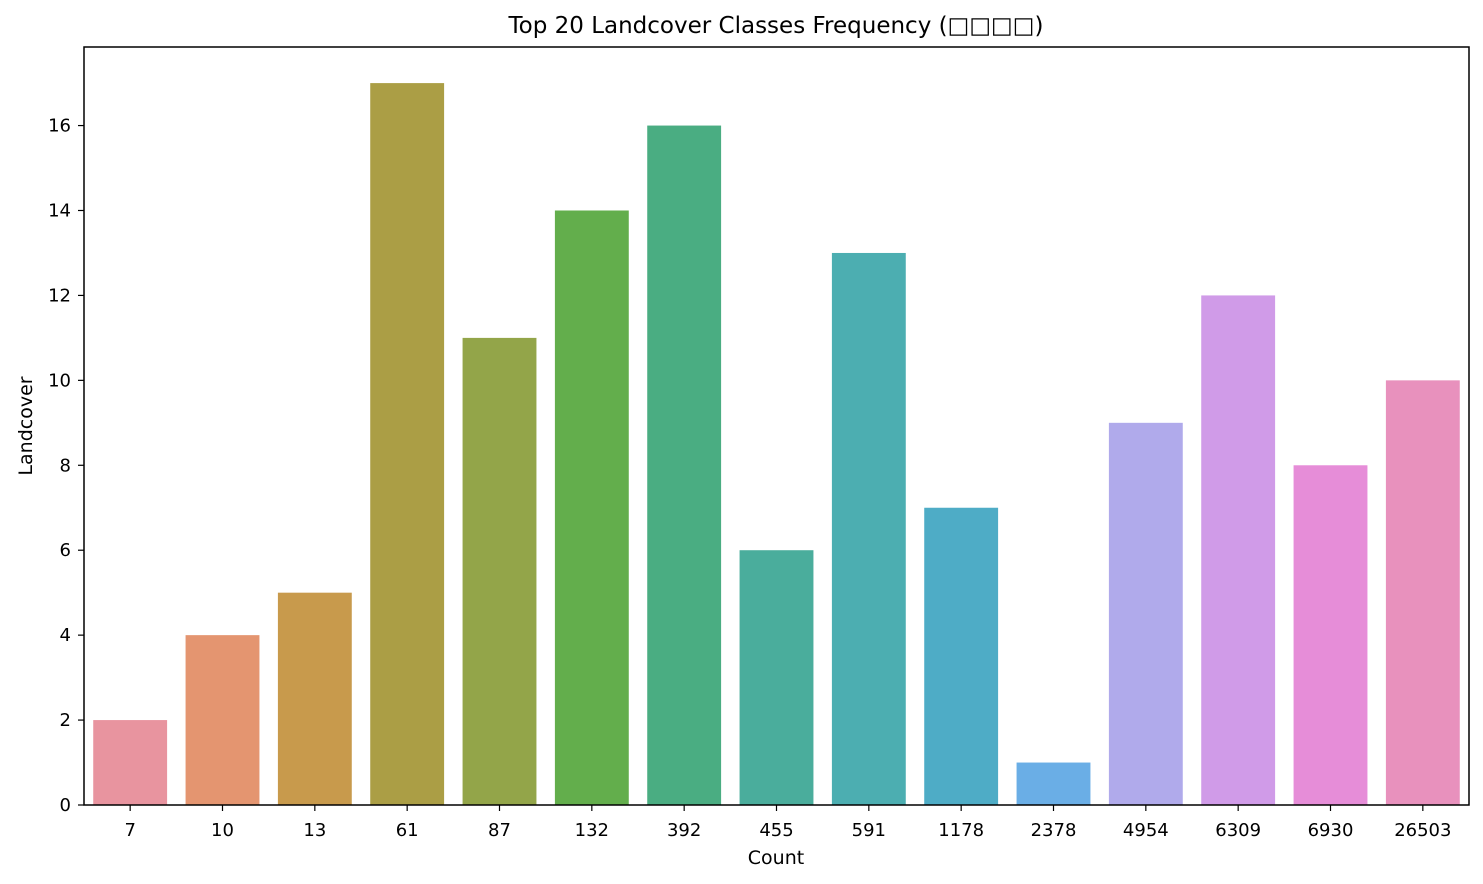 This screenshot has width=1483, height=884. What do you see at coordinates (1054, 830) in the screenshot?
I see `x-tick-label: 2378` at bounding box center [1054, 830].